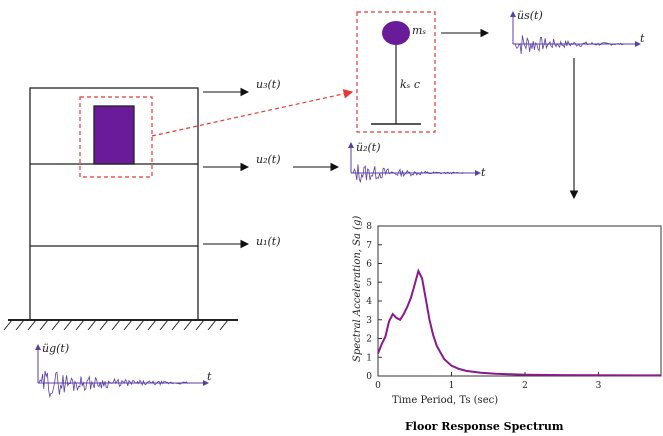  I want to click on spectrum-series-line, so click(519, 322).